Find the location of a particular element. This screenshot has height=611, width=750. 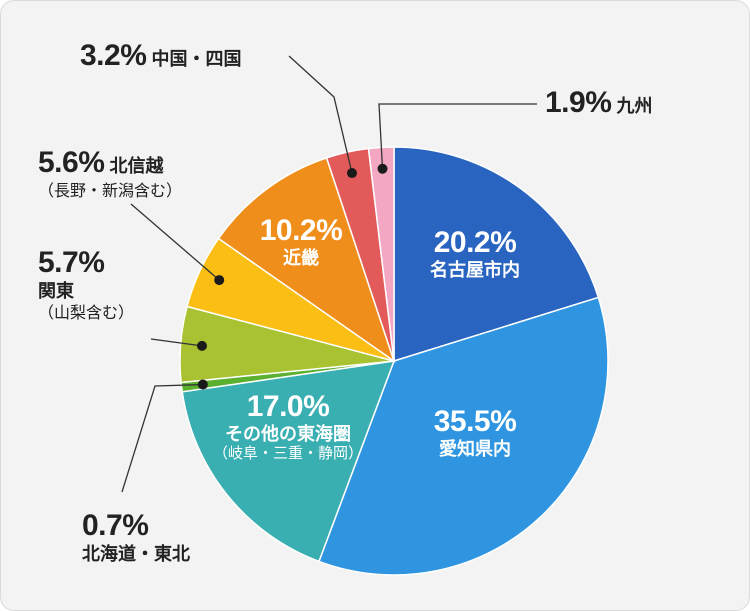

label-kyushu: 1.9% 九州 is located at coordinates (598, 103).